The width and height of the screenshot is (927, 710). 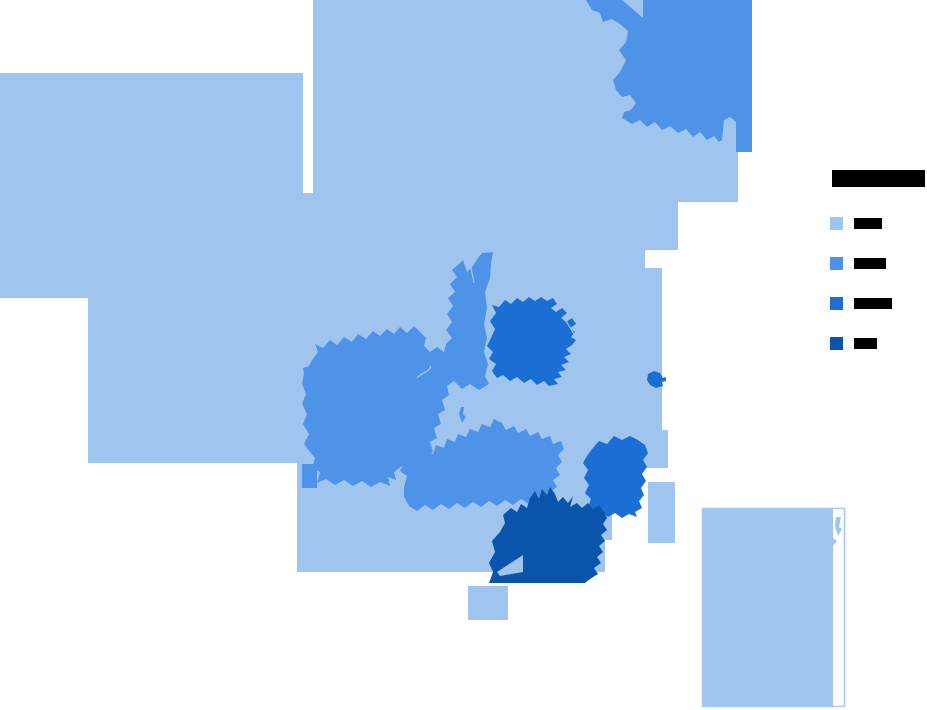 I want to click on region-northeast, so click(x=669, y=76).